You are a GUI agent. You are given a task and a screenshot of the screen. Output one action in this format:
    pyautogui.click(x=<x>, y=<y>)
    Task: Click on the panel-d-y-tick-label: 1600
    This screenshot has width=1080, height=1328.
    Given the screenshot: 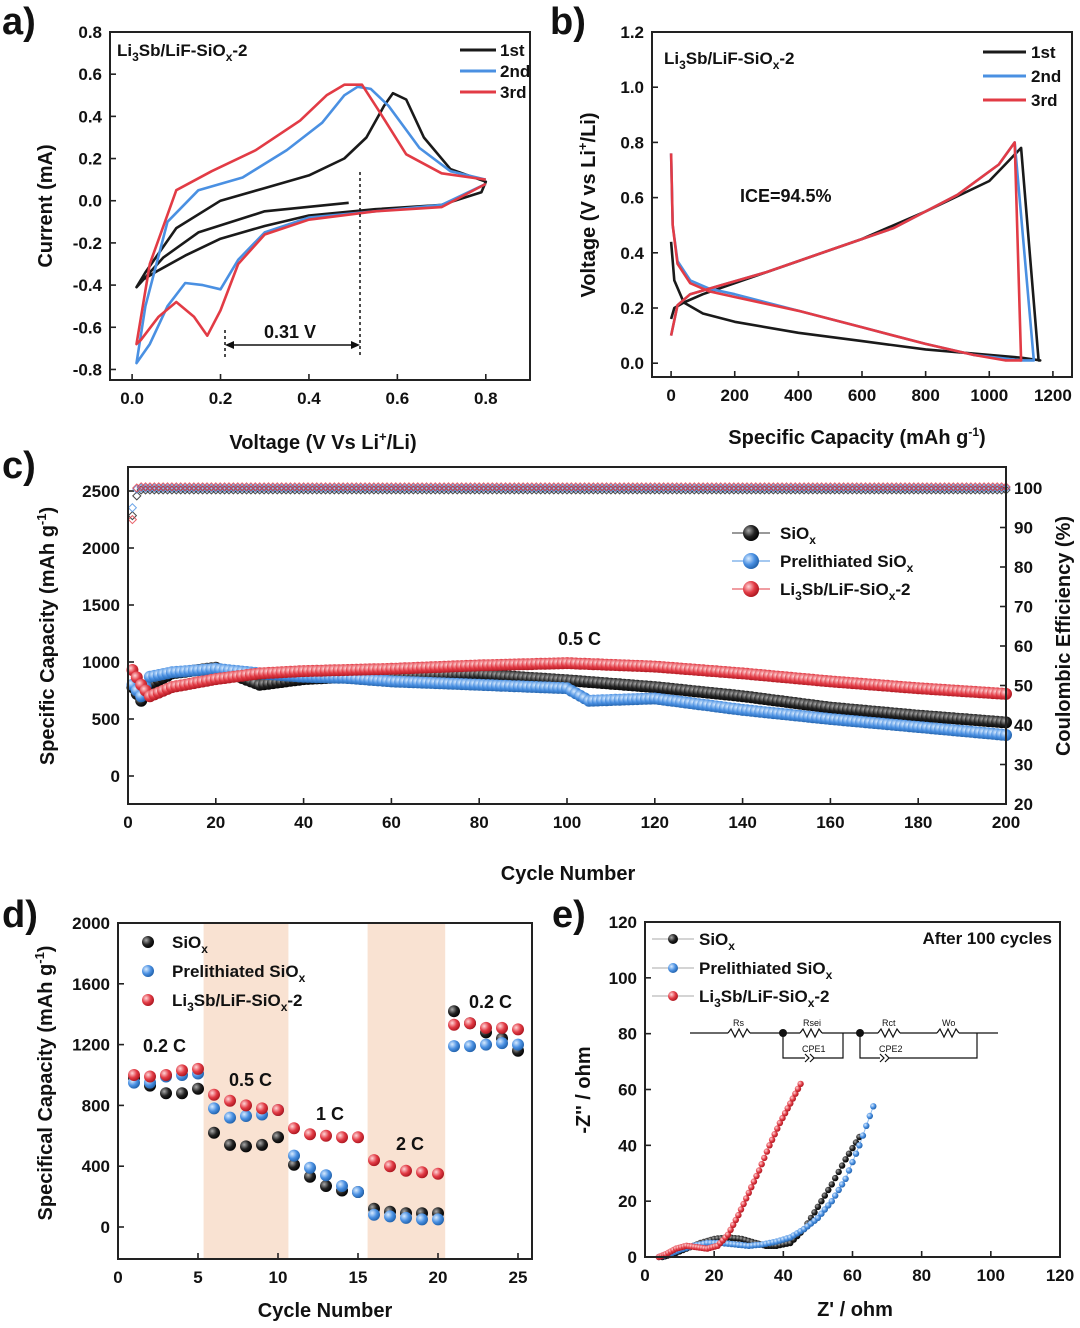 What is the action you would take?
    pyautogui.click(x=91, y=984)
    